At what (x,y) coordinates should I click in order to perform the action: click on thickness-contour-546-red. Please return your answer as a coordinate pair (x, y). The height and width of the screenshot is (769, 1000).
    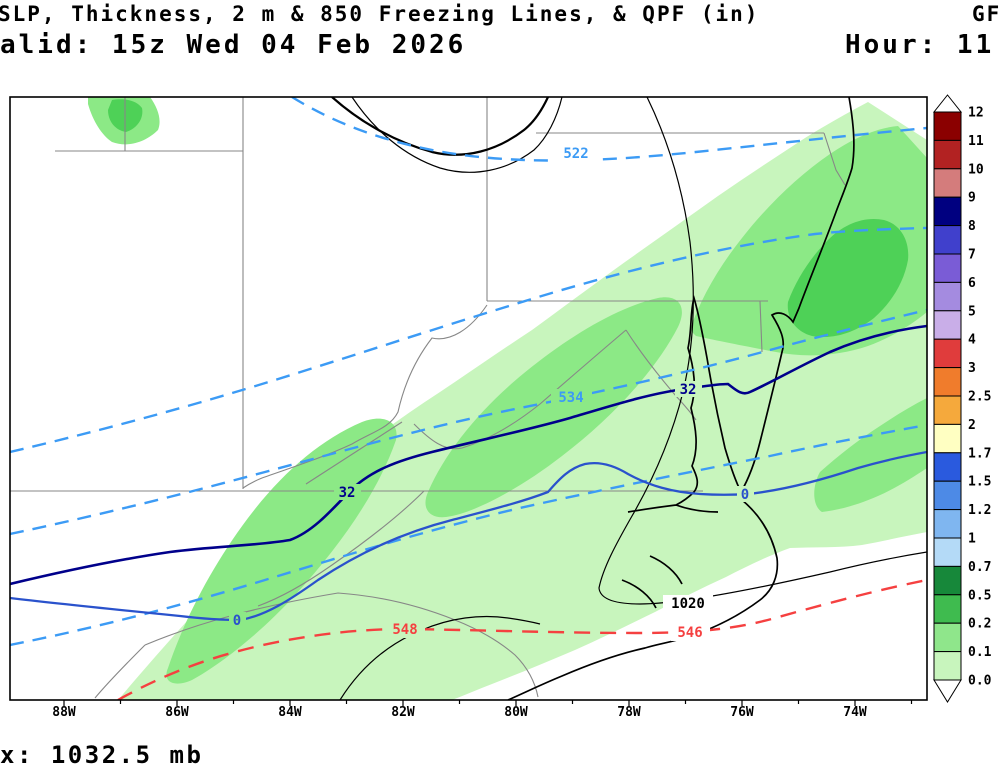
    Looking at the image, I should click on (522, 639).